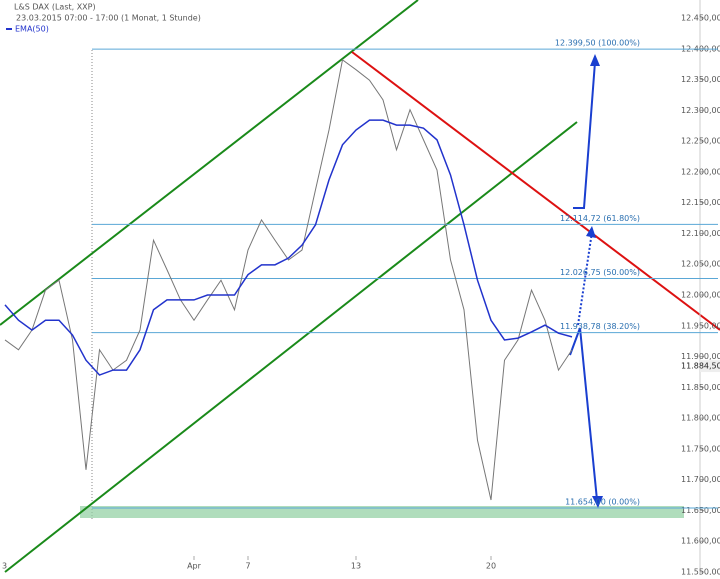 Image resolution: width=720 pixels, height=579 pixels. What do you see at coordinates (700, 572) in the screenshot?
I see `y-tick-label: 11.550,00` at bounding box center [700, 572].